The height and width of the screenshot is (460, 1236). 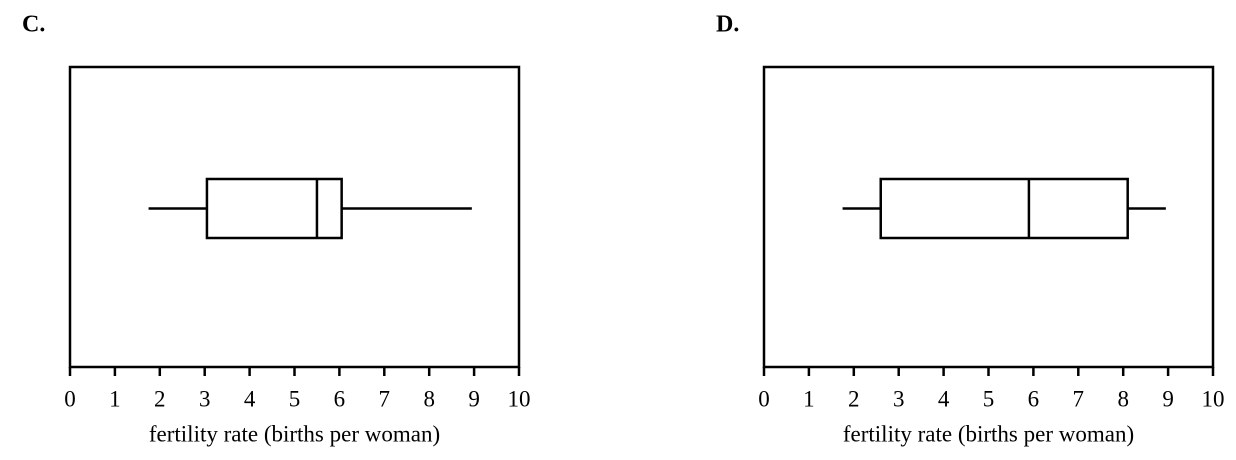 What do you see at coordinates (727, 25) in the screenshot?
I see `panel-title: D.` at bounding box center [727, 25].